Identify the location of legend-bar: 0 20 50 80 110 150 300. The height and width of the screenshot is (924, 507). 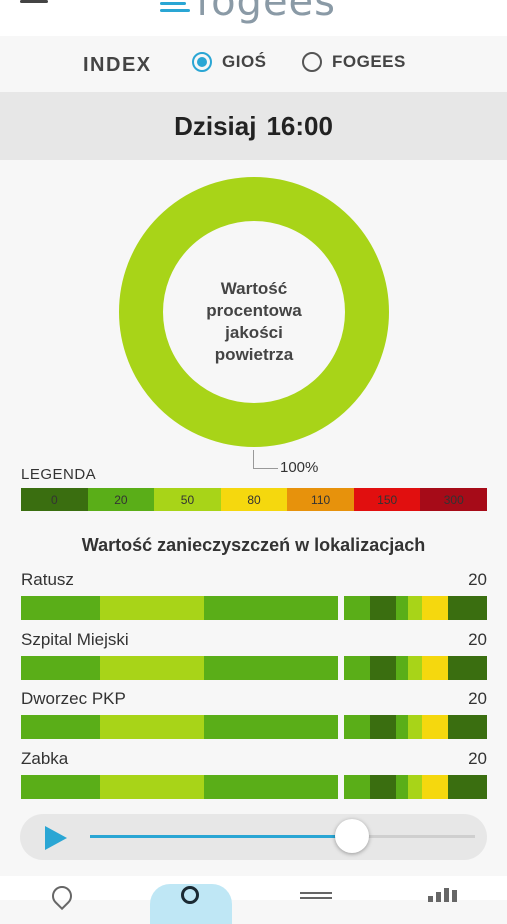
(254, 499).